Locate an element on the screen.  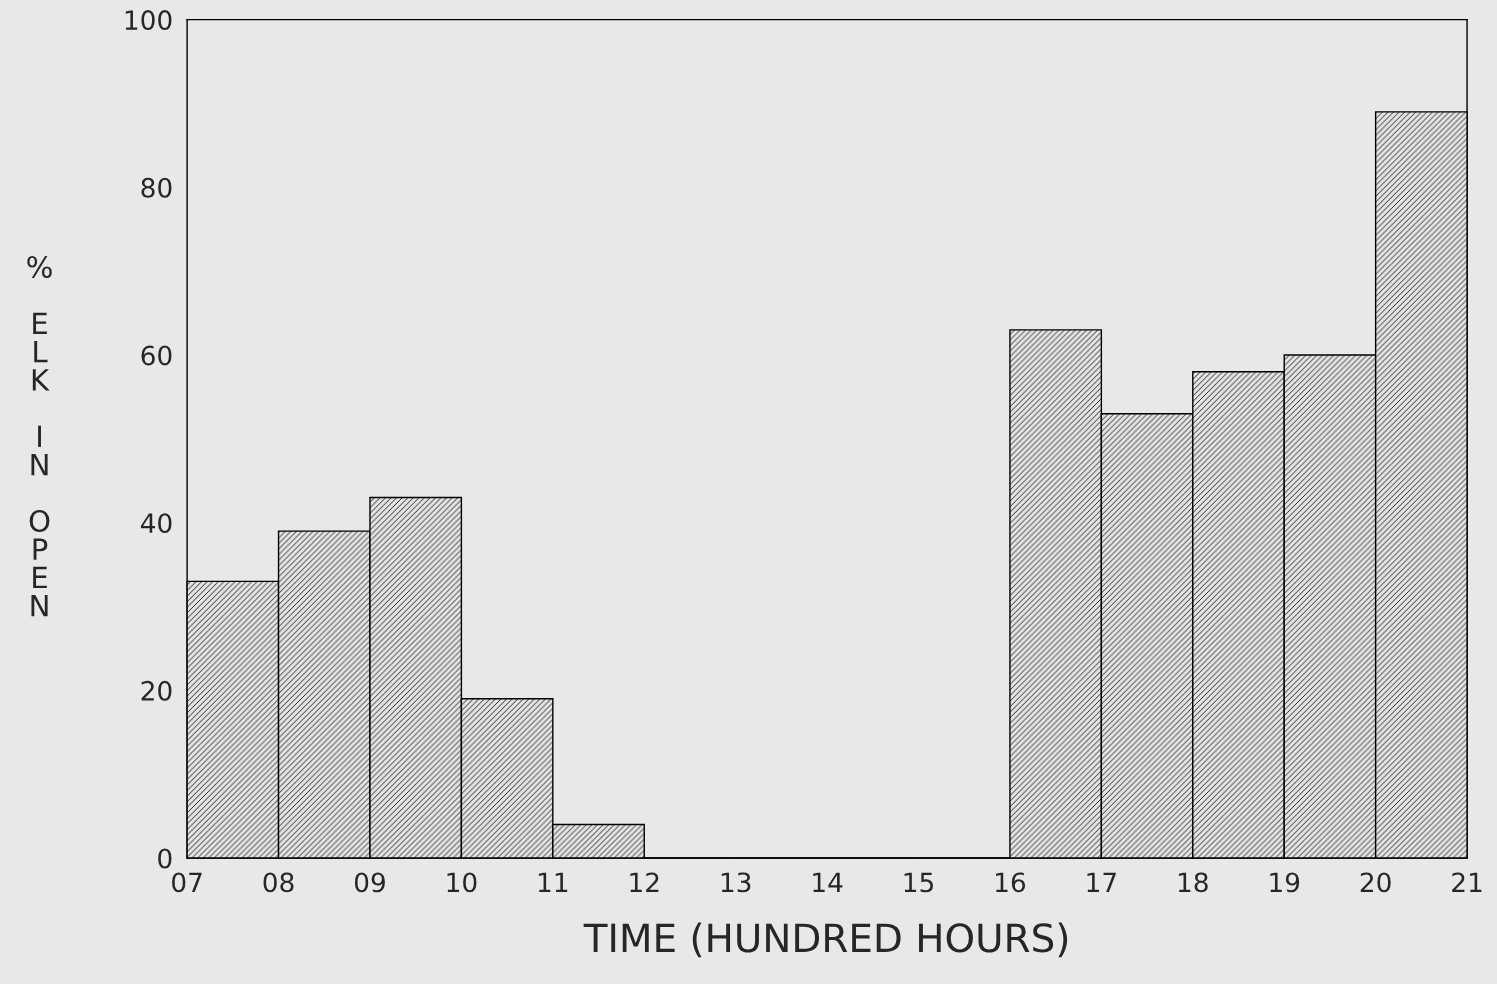
x-tick-label: 14 is located at coordinates (828, 882).